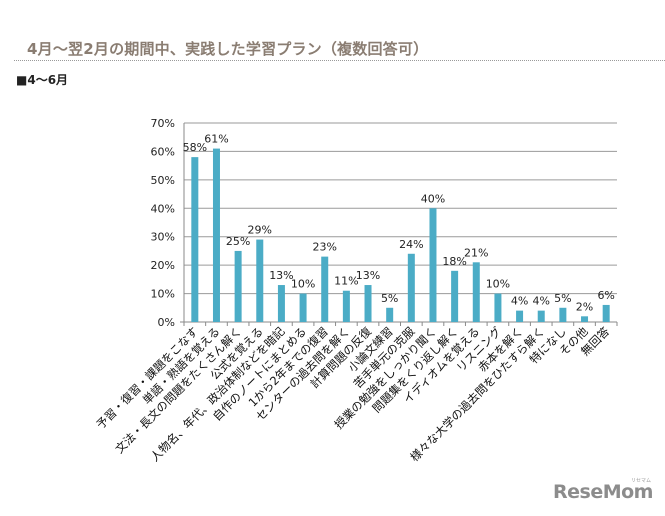 The image size is (665, 516). Describe the element at coordinates (163, 237) in the screenshot. I see `y-tick-label: 30%` at that location.